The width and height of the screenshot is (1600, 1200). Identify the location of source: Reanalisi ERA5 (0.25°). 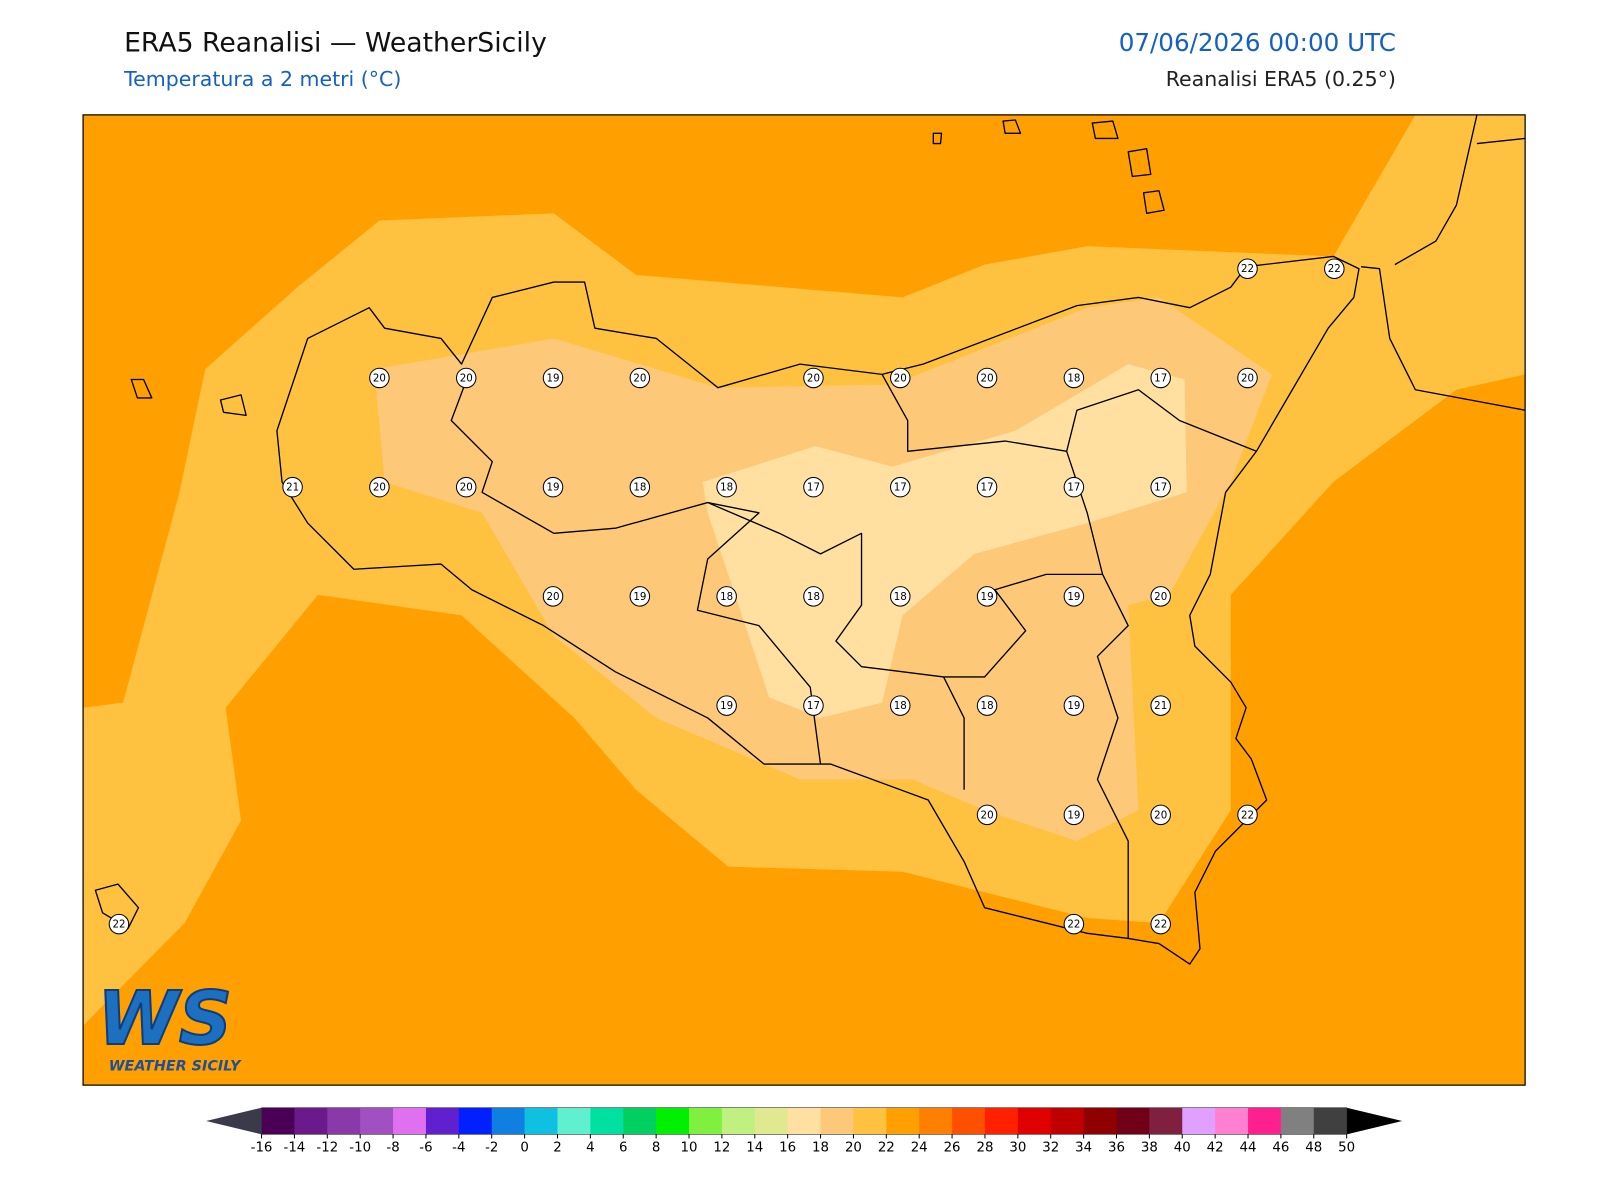
(1281, 79).